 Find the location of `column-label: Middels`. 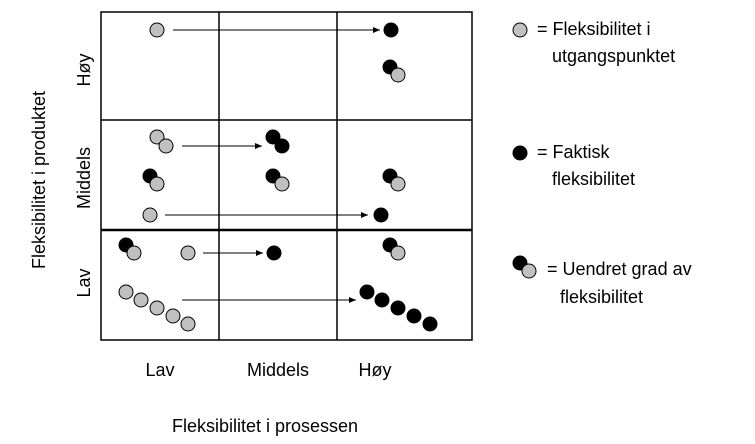

column-label: Middels is located at coordinates (278, 370).